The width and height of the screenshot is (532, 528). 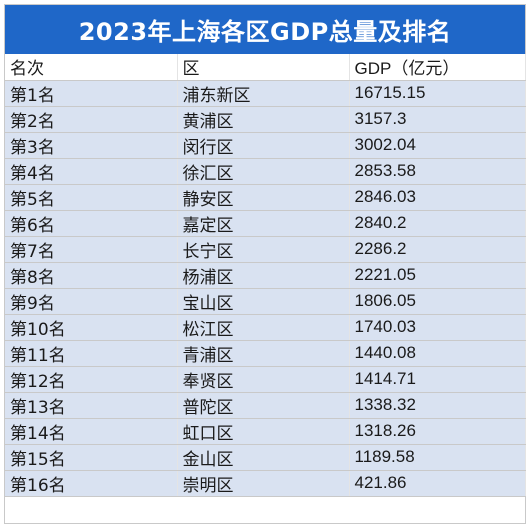 What do you see at coordinates (437, 379) in the screenshot?
I see `gdp-cell: 1414.71` at bounding box center [437, 379].